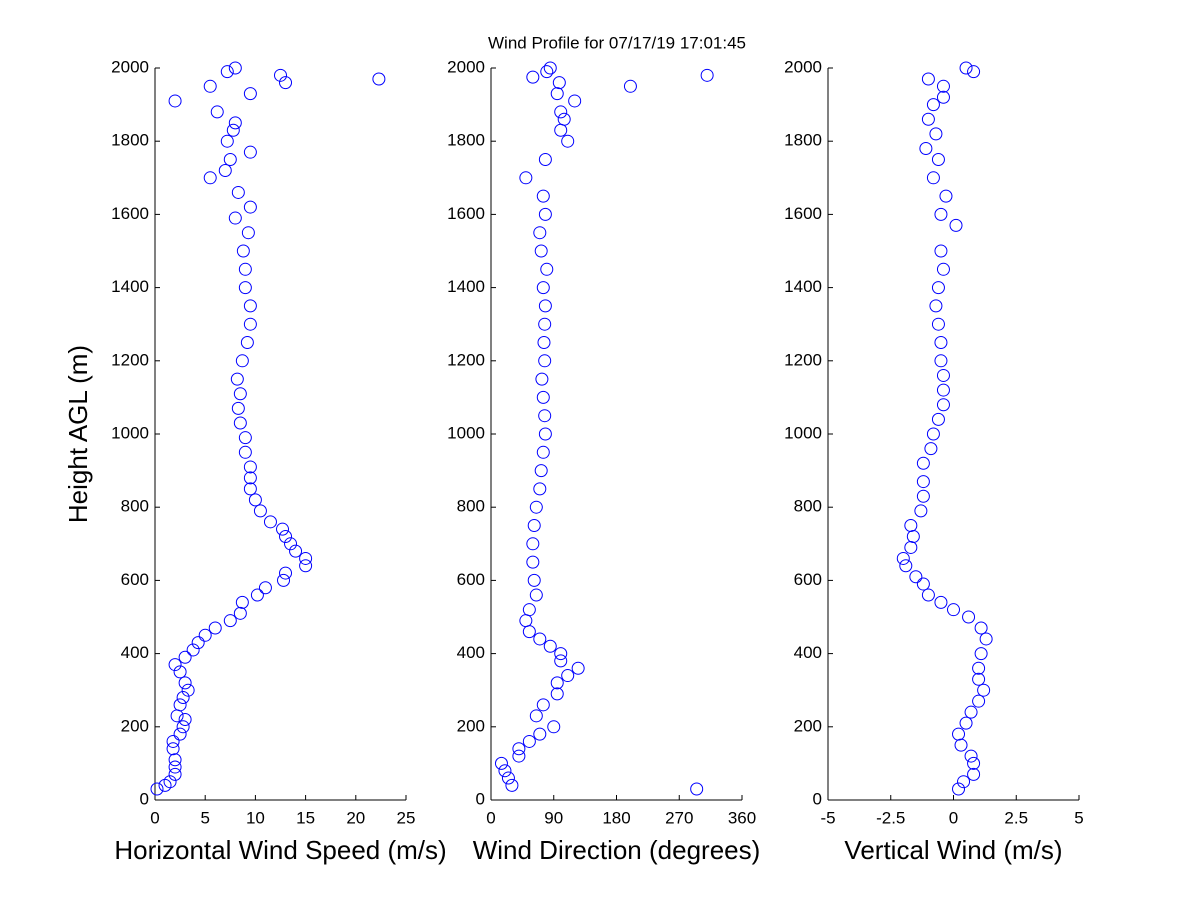 Image resolution: width=1200 pixels, height=900 pixels. I want to click on x-tick-label: 0, so click(953, 817).